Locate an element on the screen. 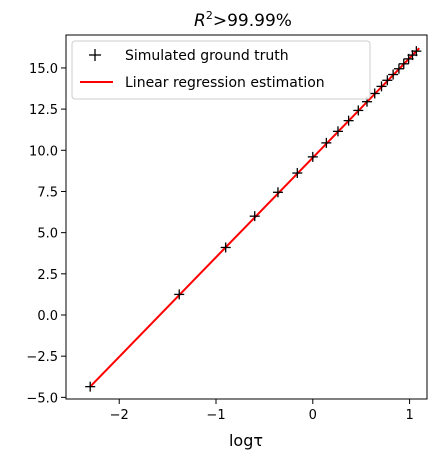  y-tick-label: −5.0 is located at coordinates (42, 398).